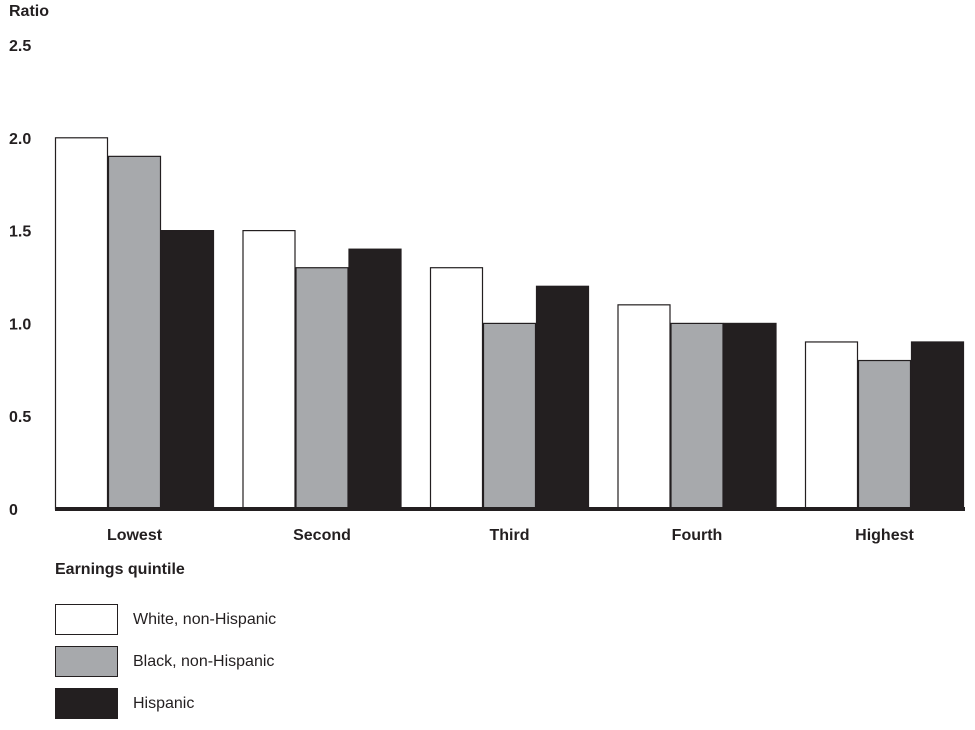  What do you see at coordinates (831, 425) in the screenshot?
I see `bar-highest-white` at bounding box center [831, 425].